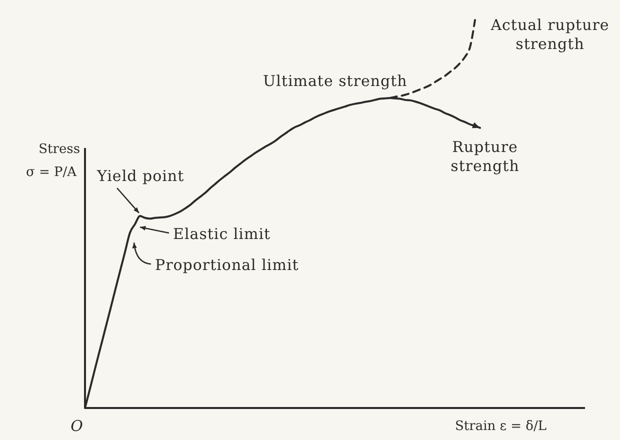  I want to click on annotation: Actual rupture strength, so click(550, 34).